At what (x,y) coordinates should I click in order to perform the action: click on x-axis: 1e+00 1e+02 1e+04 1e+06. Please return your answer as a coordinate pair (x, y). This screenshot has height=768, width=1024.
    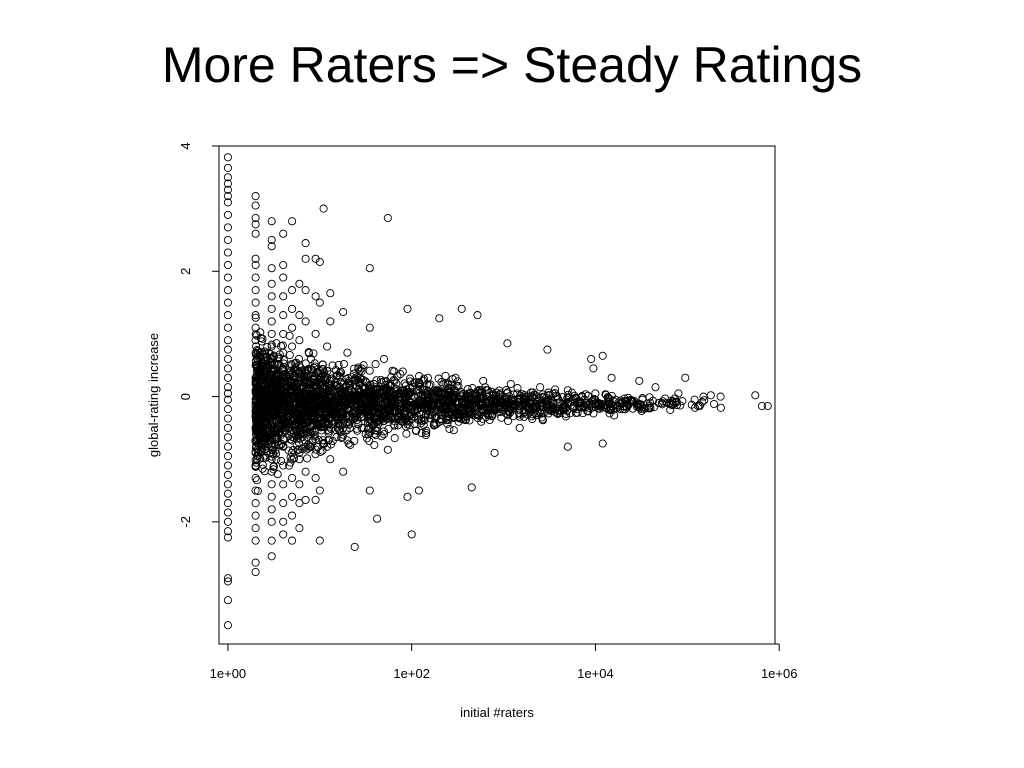
    Looking at the image, I should click on (504, 662).